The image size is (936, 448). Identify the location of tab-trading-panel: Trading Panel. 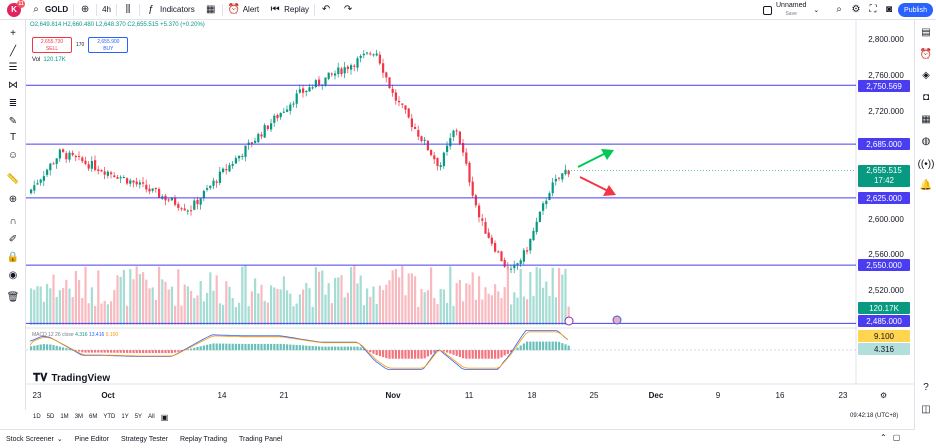
(261, 439).